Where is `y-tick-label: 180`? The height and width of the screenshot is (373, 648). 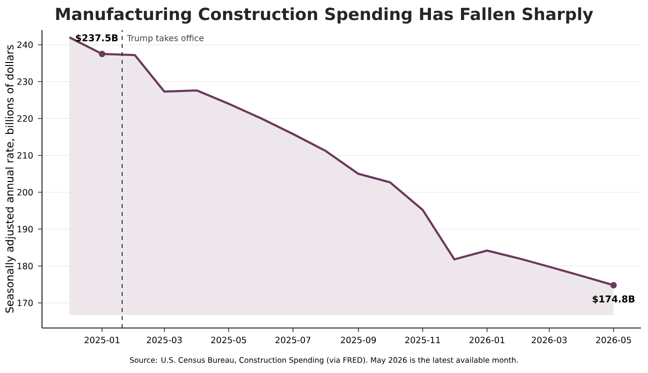
y-tick-label: 180 is located at coordinates (25, 266).